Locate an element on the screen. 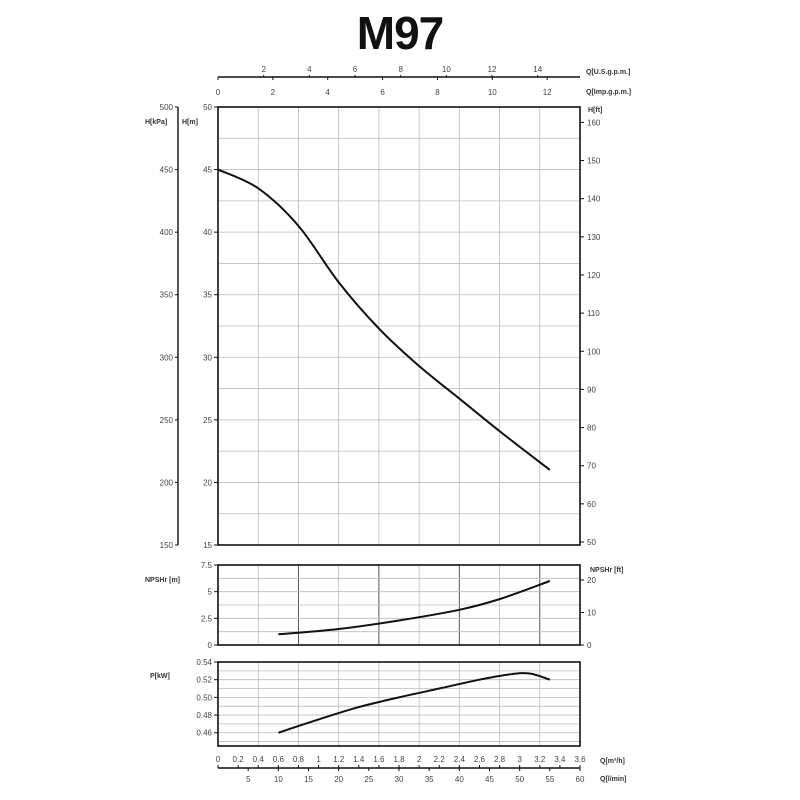  svg-text: 3.2 is located at coordinates (540, 759).